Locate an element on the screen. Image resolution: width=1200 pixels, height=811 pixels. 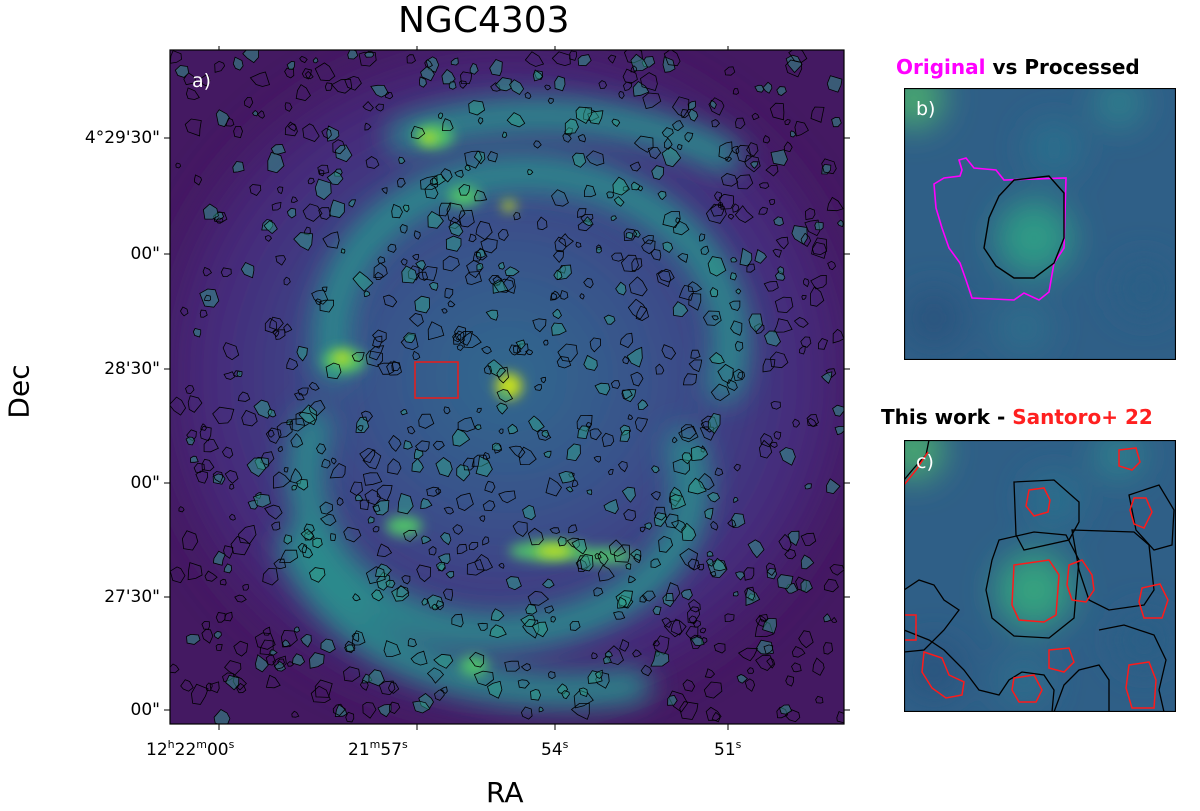
ra-tick-label: 21m57s is located at coordinates (378, 749).